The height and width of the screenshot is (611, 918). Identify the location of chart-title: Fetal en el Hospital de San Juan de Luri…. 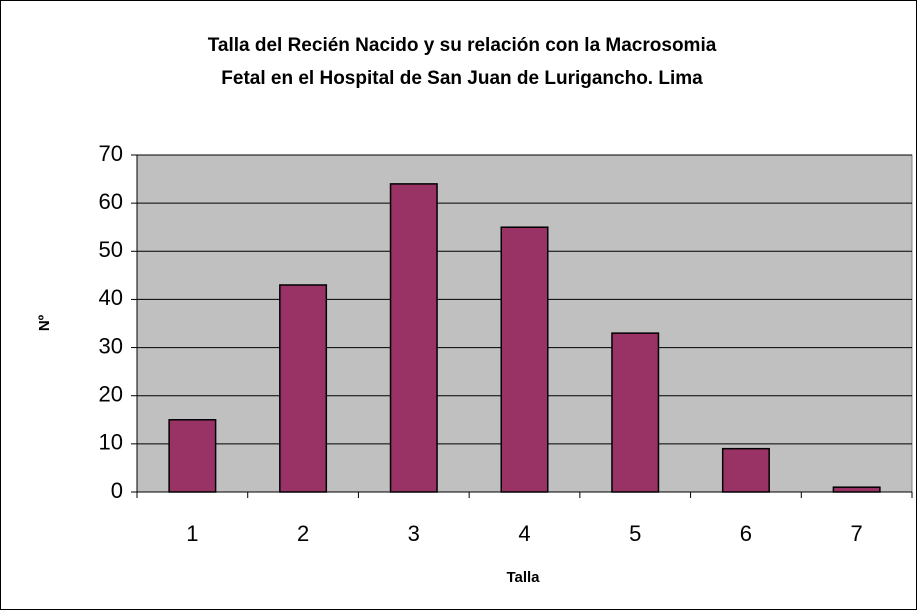
(462, 78).